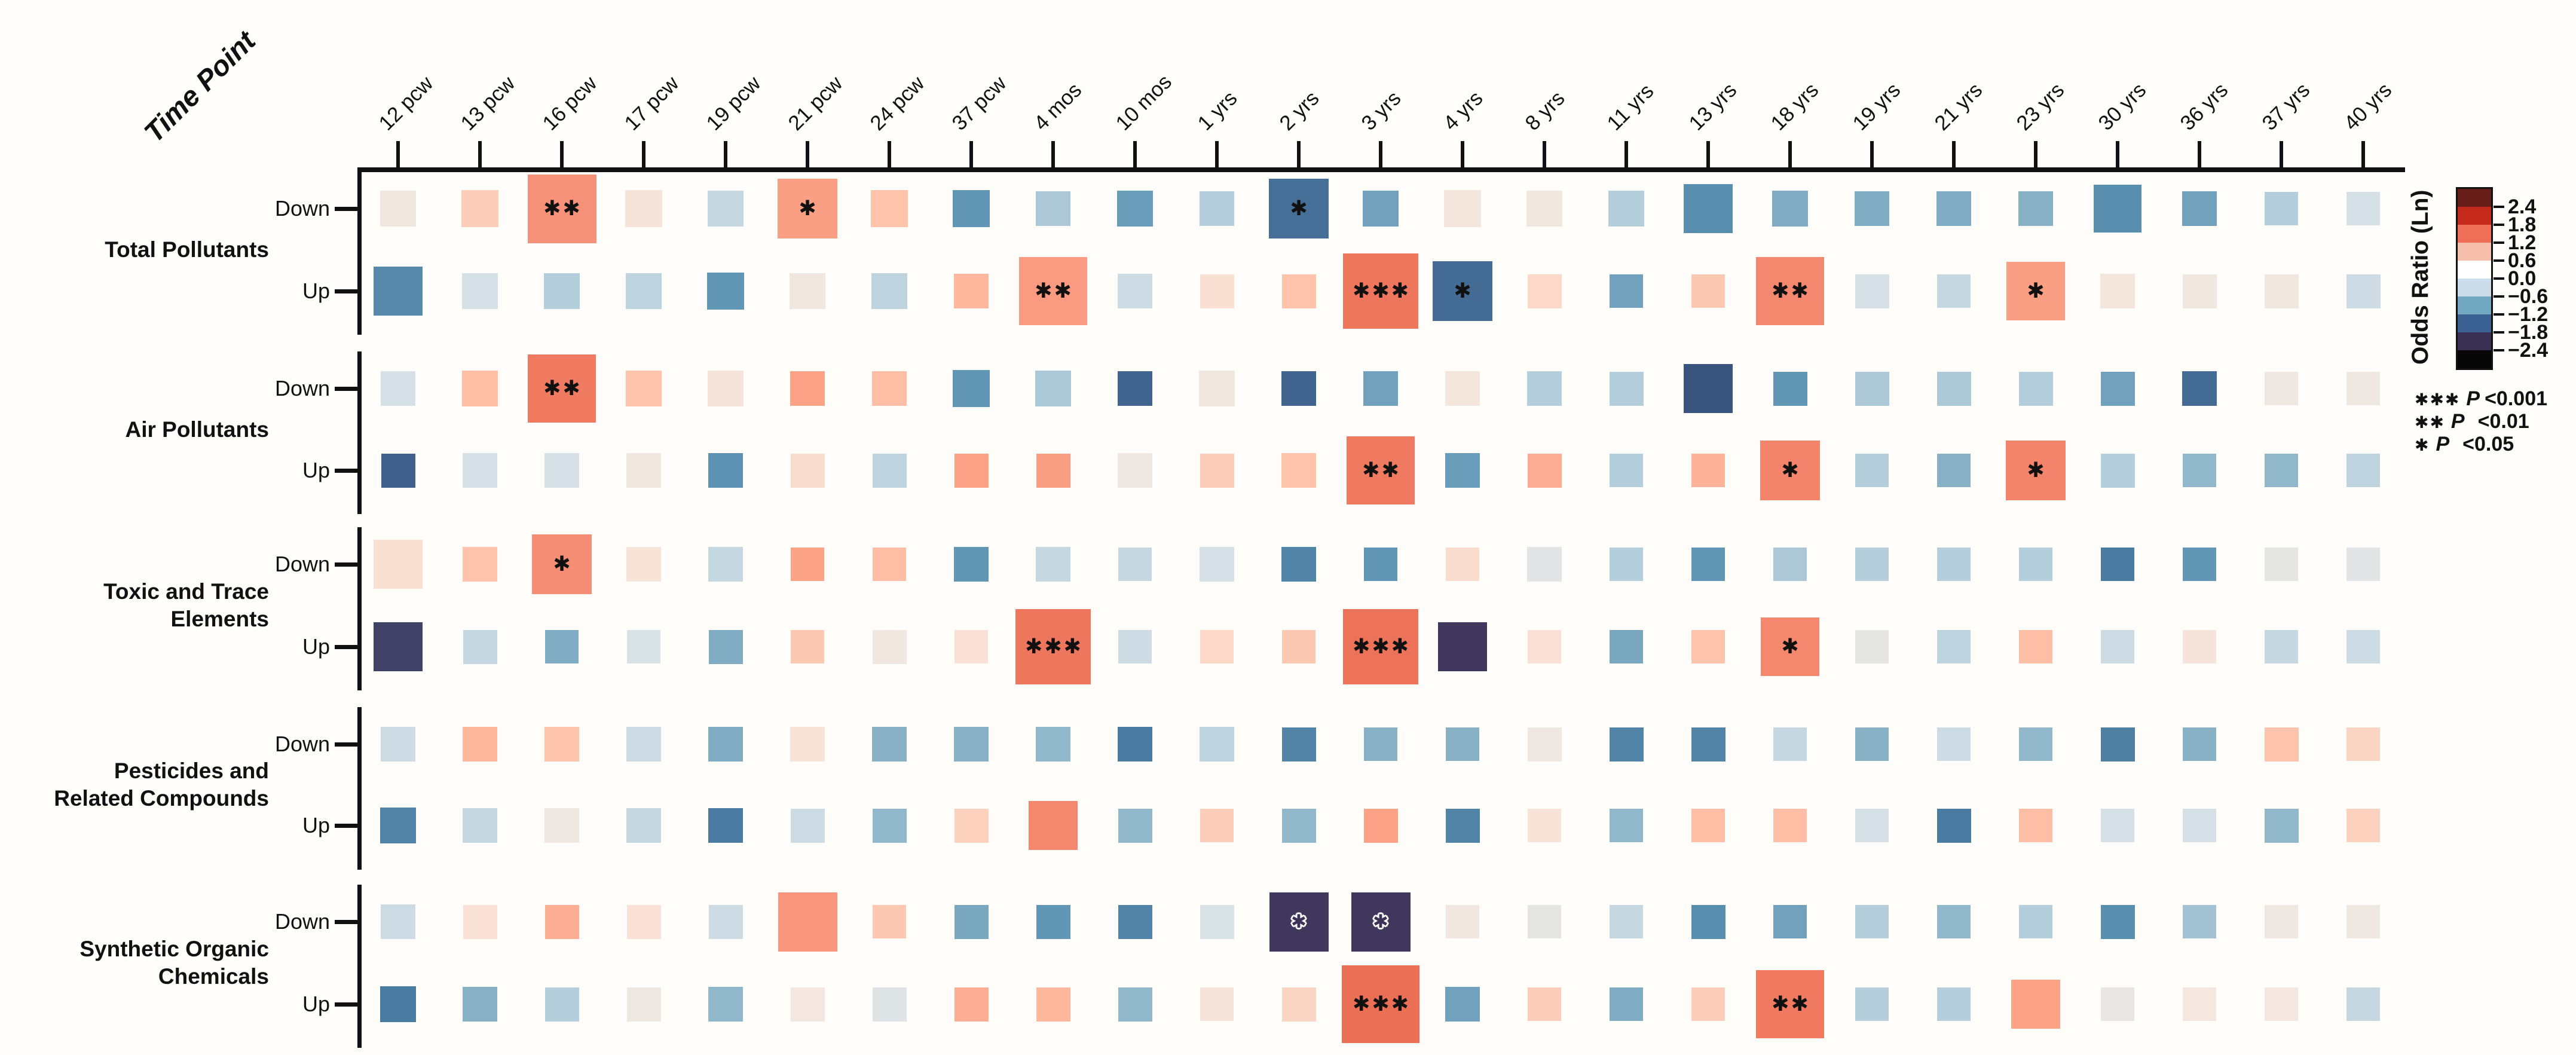 This screenshot has width=2576, height=1055. I want to click on significance-stars: ✱✱, so click(1791, 291).